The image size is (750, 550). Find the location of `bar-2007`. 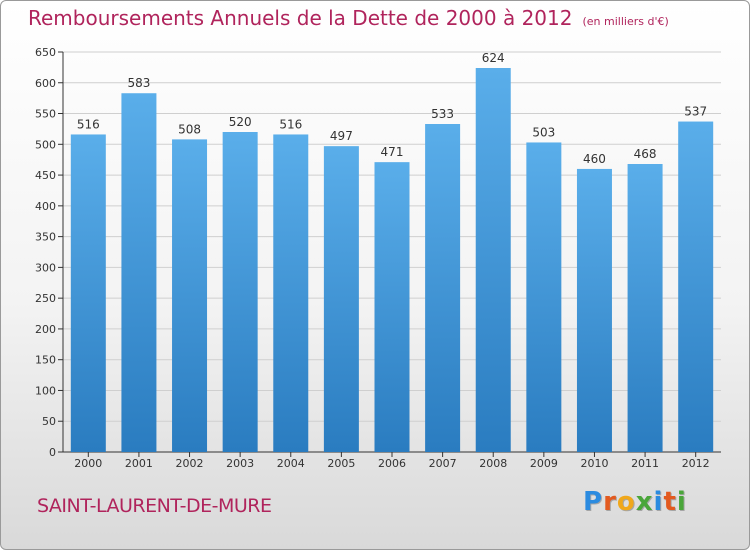

bar-2007 is located at coordinates (443, 288).